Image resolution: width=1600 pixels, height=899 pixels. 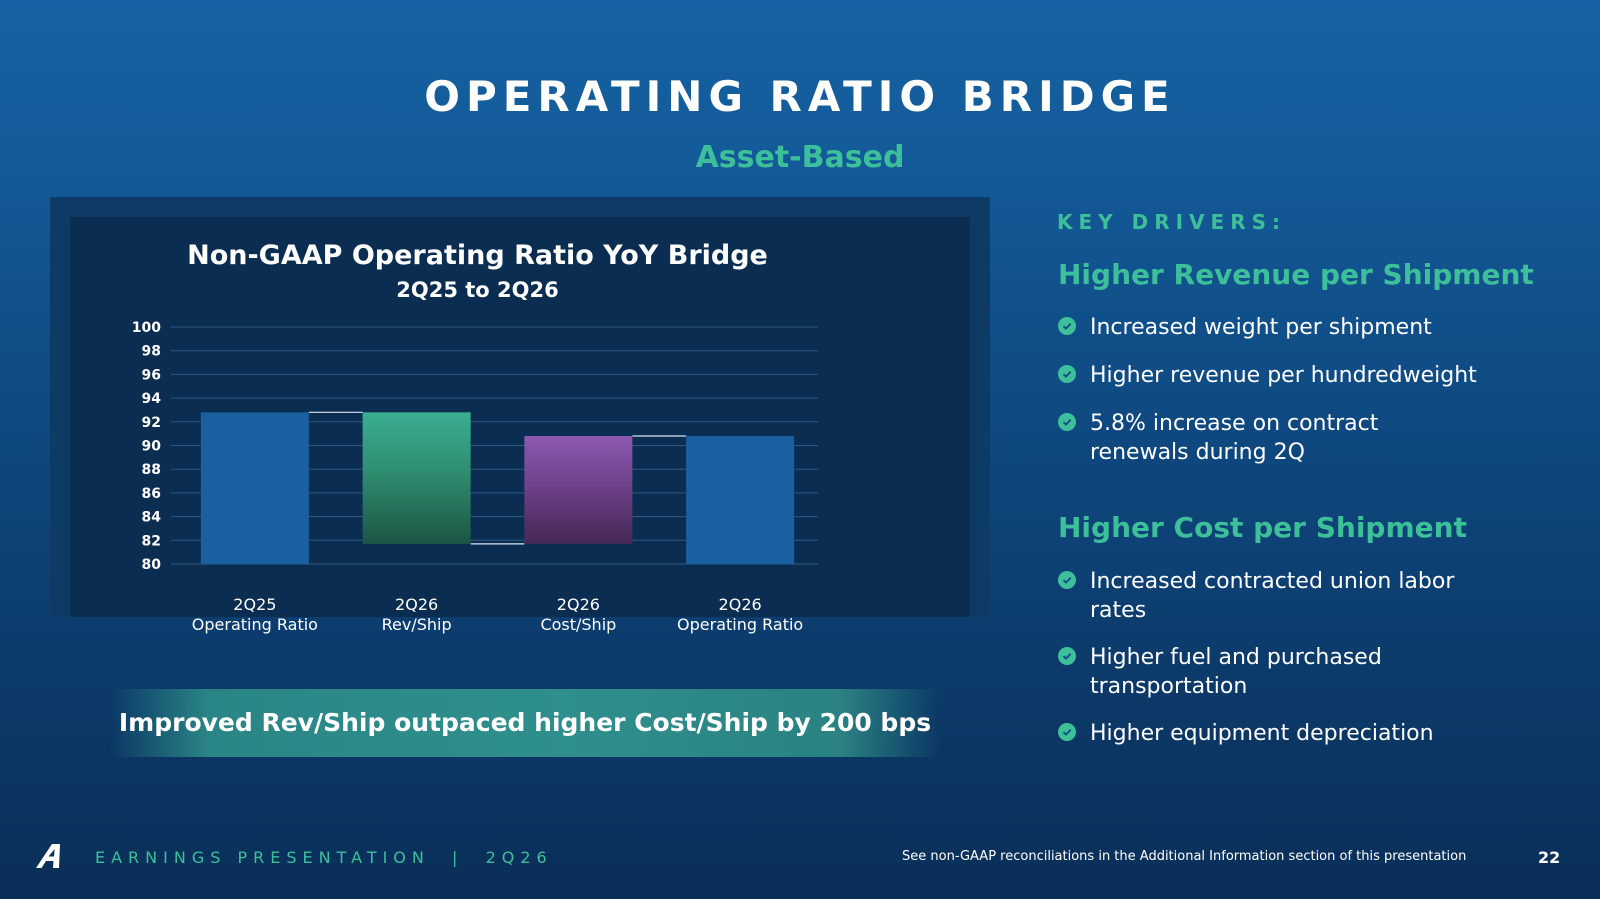 I want to click on cost-driver-heading: Higher Cost per Shipment, so click(x=1262, y=527).